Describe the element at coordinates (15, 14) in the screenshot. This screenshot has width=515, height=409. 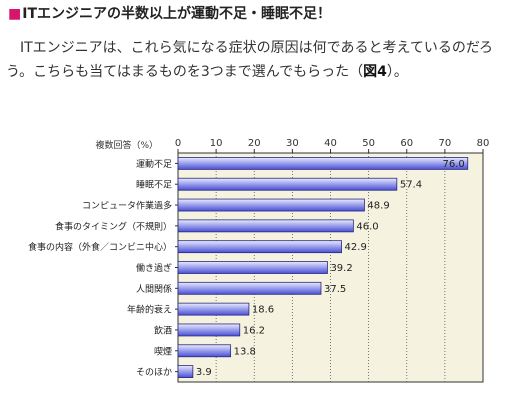
I see `headline-square-mark: ■` at that location.